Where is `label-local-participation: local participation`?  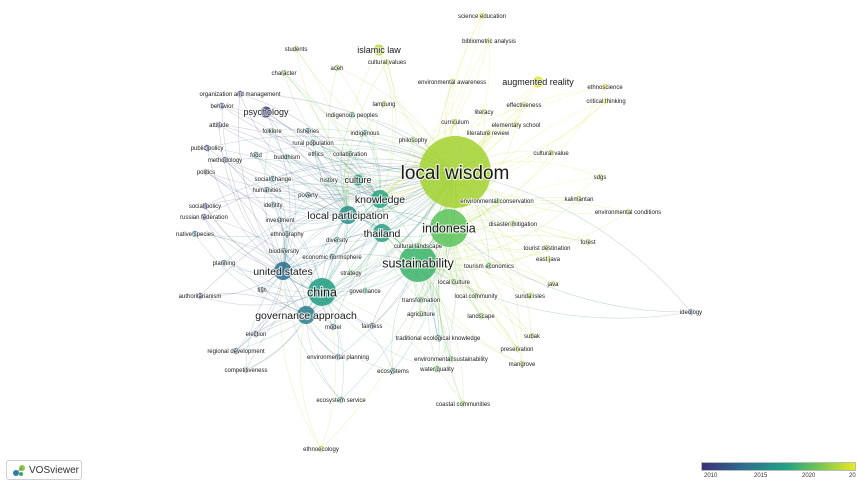
label-local-participation: local participation is located at coordinates (347, 216).